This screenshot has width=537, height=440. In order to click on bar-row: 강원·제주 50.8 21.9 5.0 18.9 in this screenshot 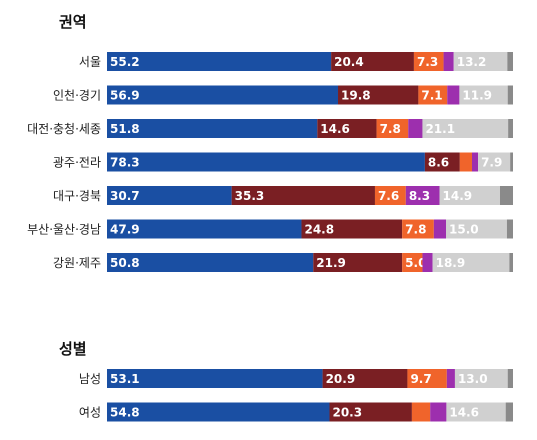, I will do `click(283, 262)`.